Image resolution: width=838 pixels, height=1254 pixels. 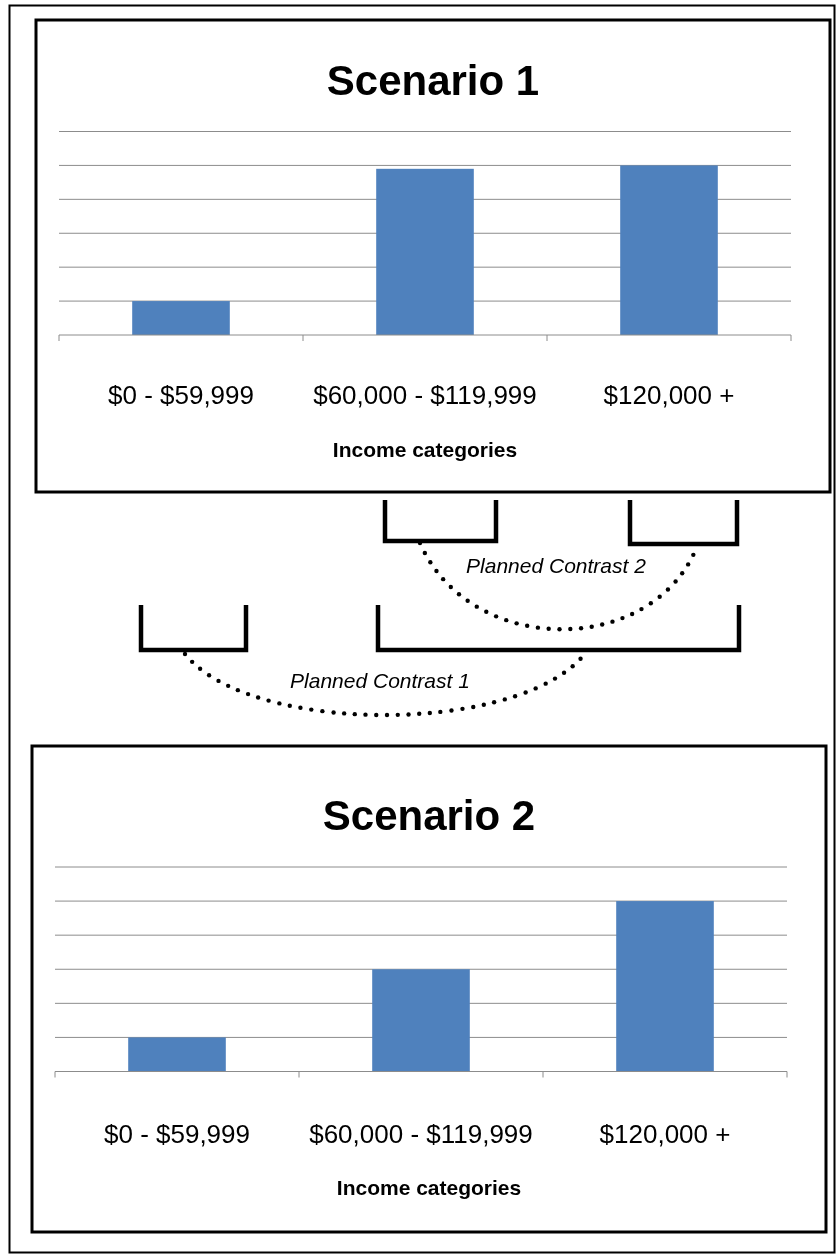 I want to click on chart-title: Scenario 2, so click(x=429, y=815).